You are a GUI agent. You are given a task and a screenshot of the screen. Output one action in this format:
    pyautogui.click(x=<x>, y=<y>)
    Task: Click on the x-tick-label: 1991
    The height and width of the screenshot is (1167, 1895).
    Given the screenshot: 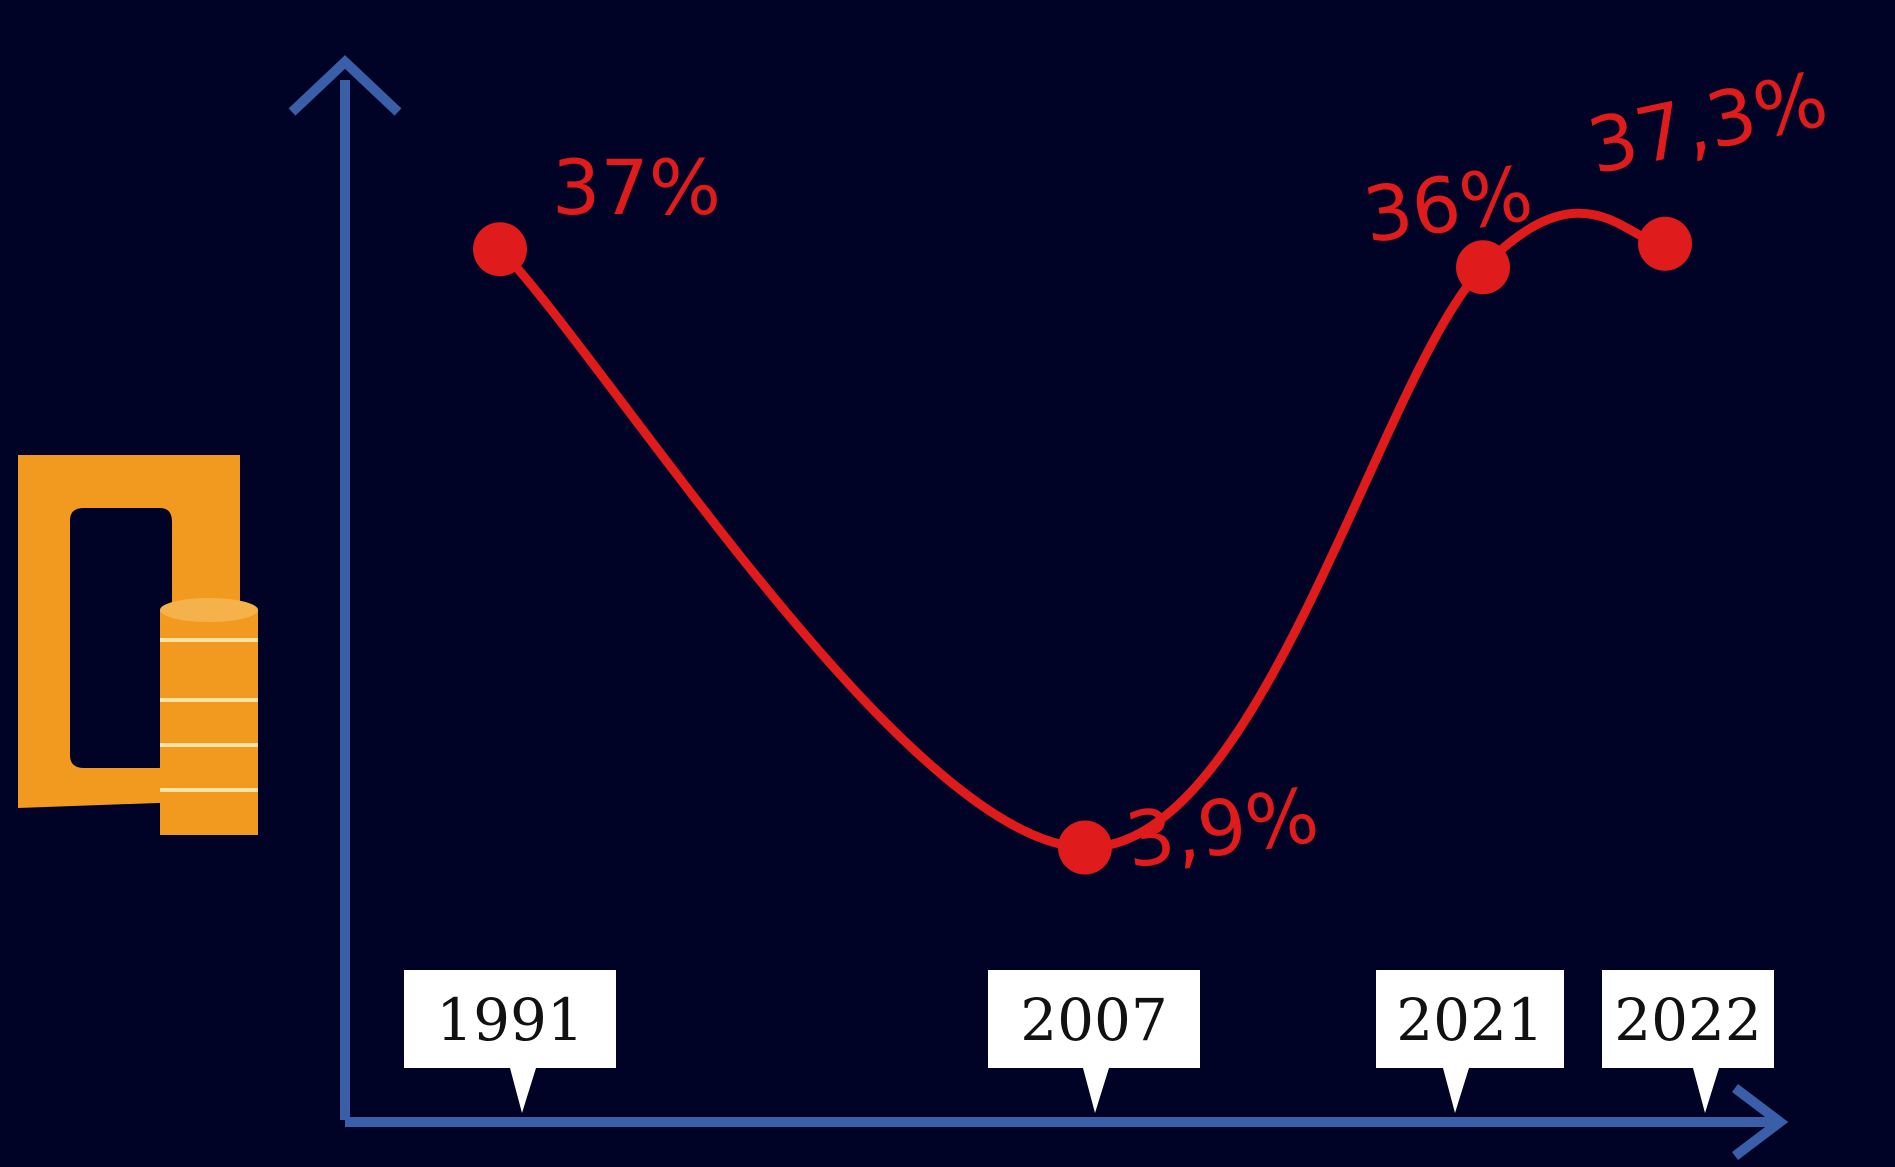 What is the action you would take?
    pyautogui.click(x=510, y=1041)
    